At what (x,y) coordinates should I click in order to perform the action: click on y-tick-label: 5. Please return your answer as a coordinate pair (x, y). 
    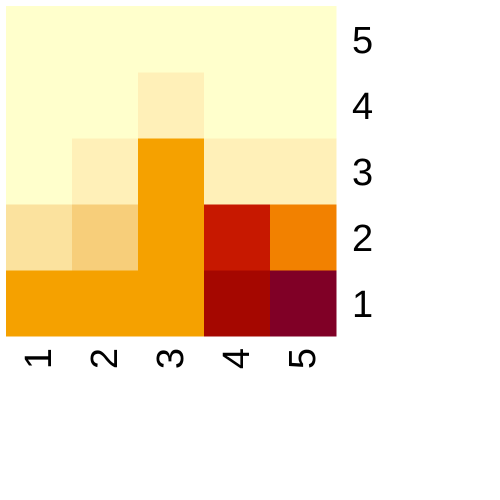
    Looking at the image, I should click on (362, 41).